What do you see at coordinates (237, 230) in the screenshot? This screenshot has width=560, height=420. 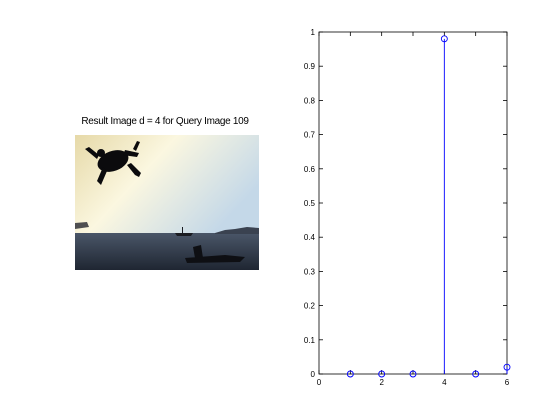 I see `photo-horizon-hills` at bounding box center [237, 230].